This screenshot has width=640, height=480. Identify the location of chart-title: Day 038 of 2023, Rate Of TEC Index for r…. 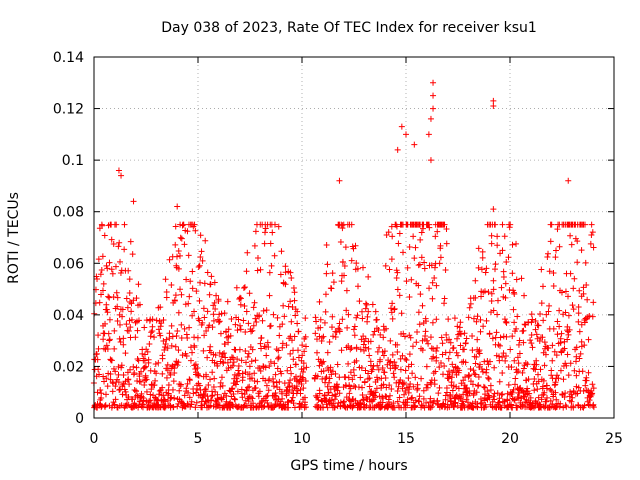
(349, 28).